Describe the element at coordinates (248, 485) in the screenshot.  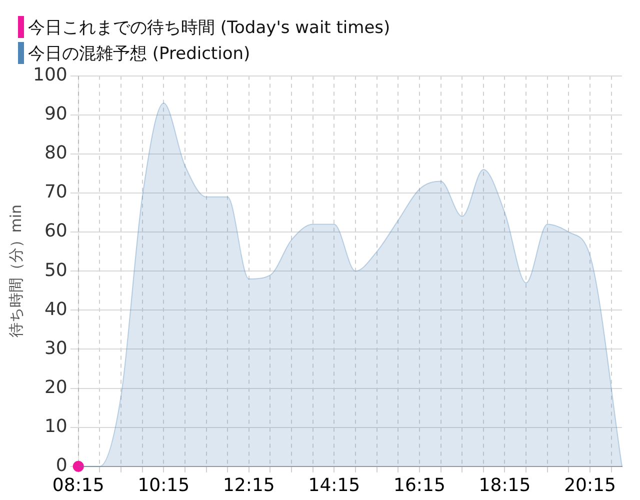
I see `x-tick-label: 12:15` at that location.